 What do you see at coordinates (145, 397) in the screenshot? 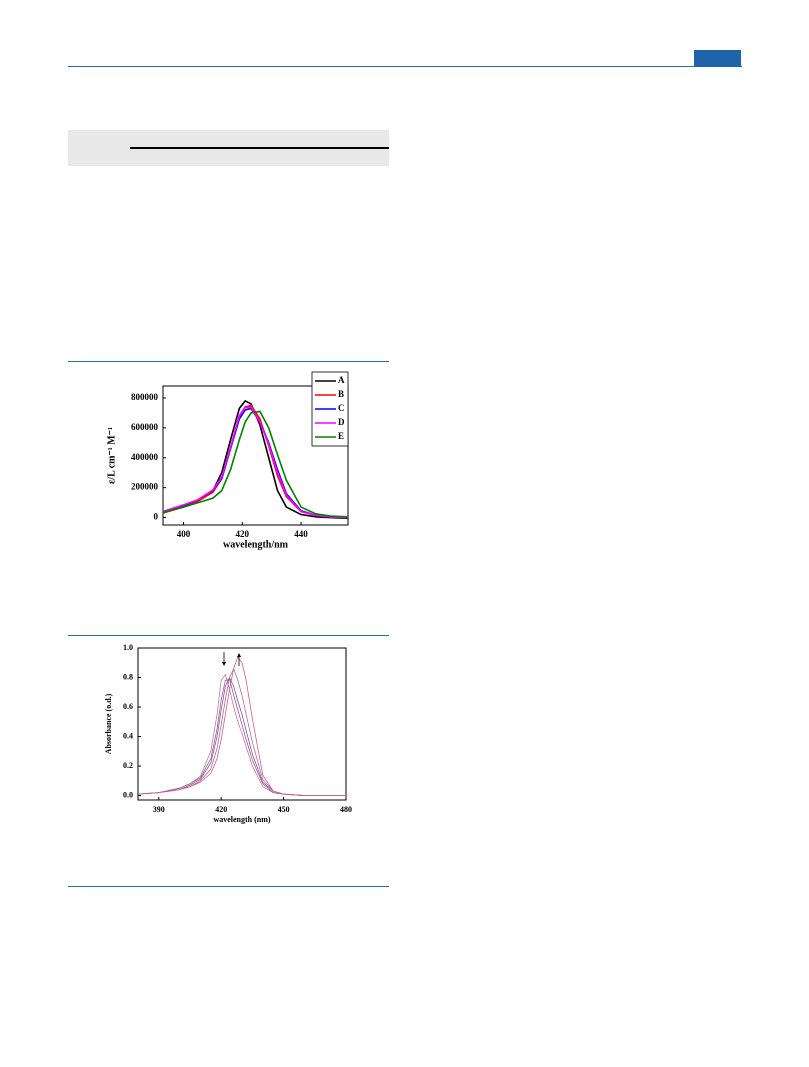
I see `y-tick-label: 800000` at bounding box center [145, 397].